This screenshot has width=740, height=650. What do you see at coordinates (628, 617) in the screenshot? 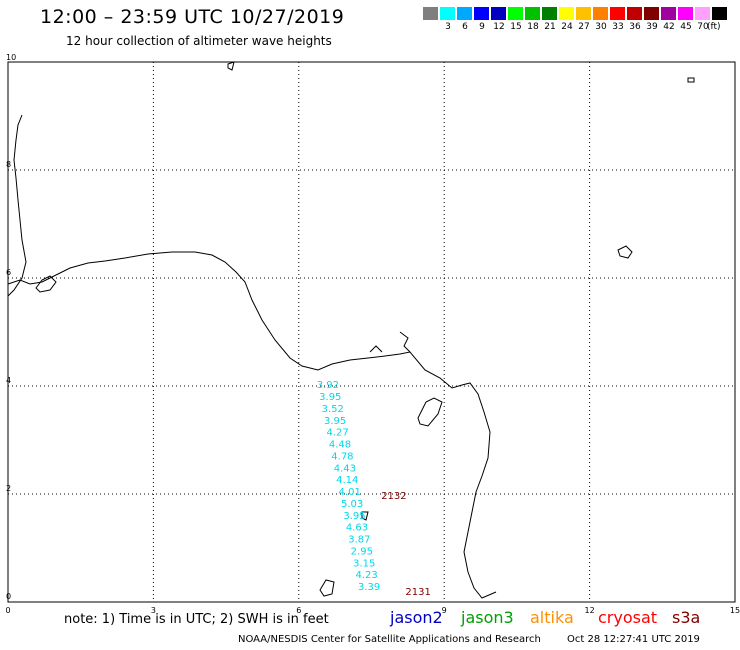
I see `satellite-cryosat: cryosat` at bounding box center [628, 617].